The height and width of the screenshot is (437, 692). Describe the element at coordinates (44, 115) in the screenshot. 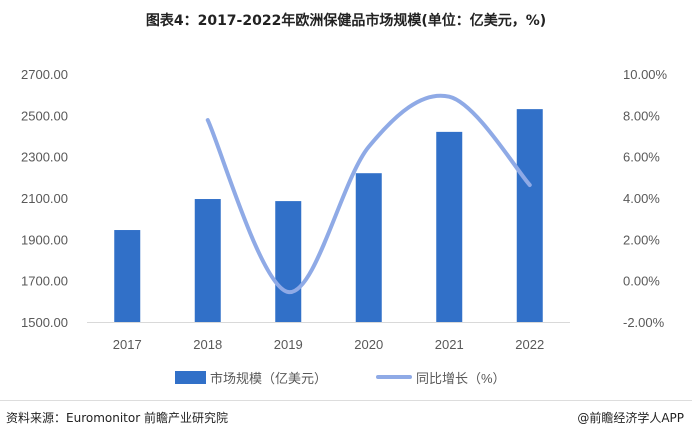

I see `left-axis-tick: 2500.00` at that location.